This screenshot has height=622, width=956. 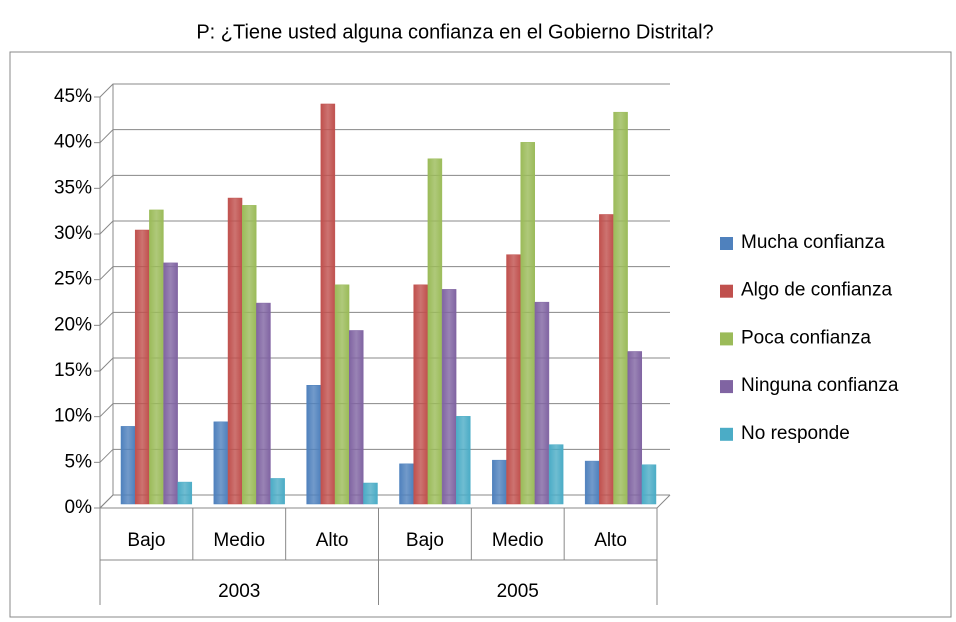 I want to click on y-tick-label: 25%, so click(x=73, y=279).